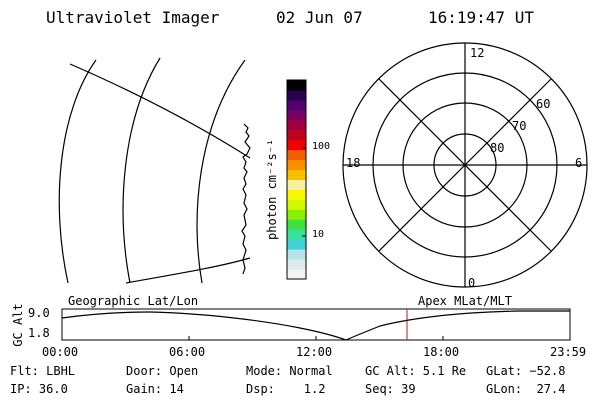 This screenshot has height=400, width=600. I want to click on altitude-curve, so click(315, 325).